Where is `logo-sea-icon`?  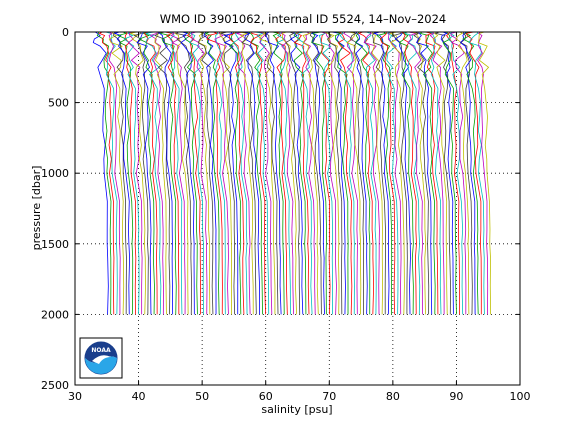
logo-sea-icon is located at coordinates (101, 365).